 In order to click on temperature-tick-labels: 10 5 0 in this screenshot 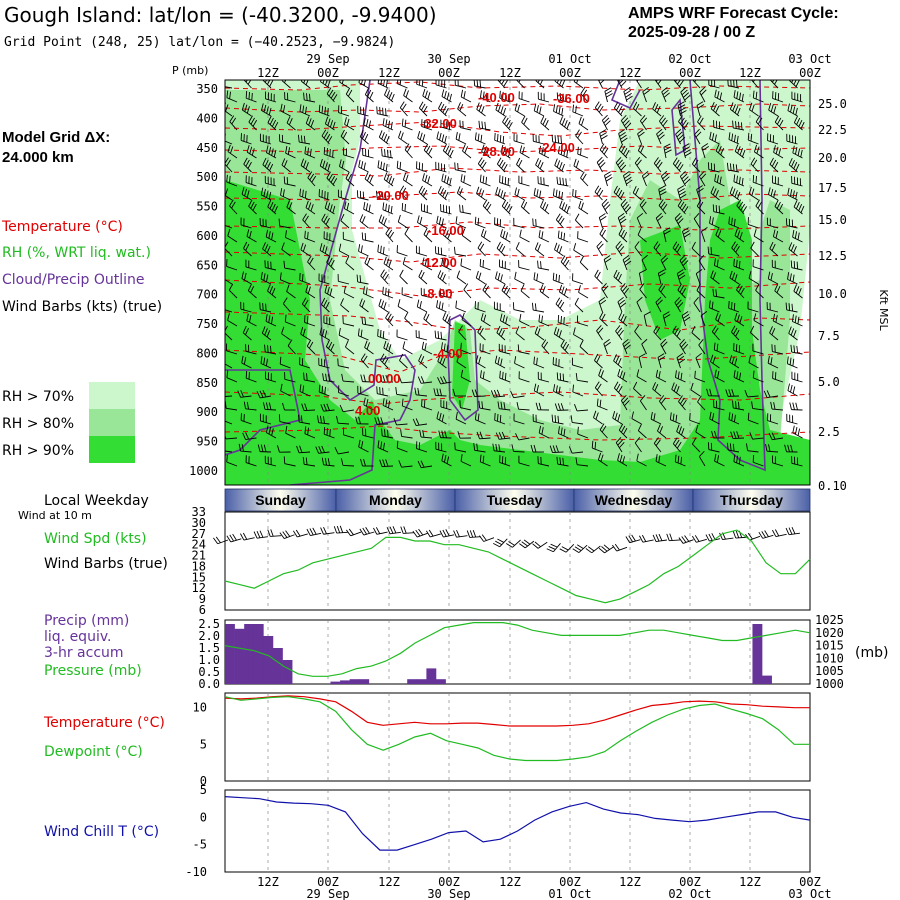, I will do `click(200, 744)`.